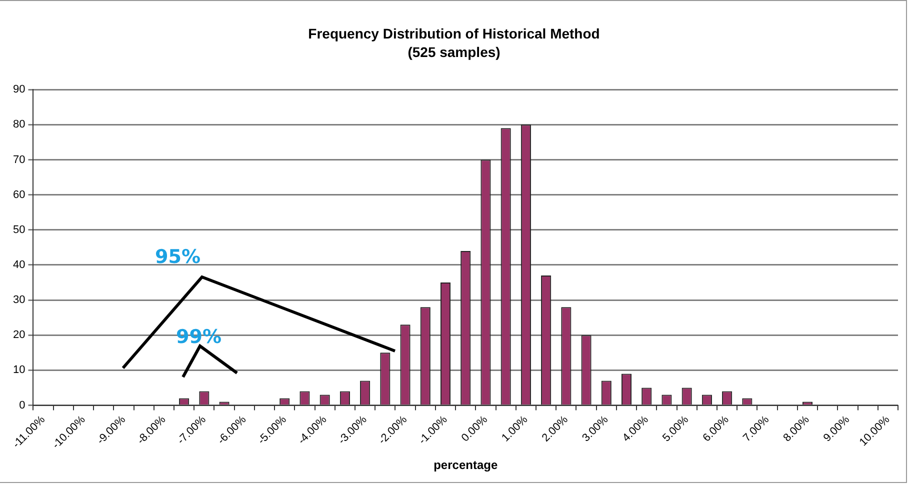  I want to click on y-tick-label: 0, so click(22, 405).